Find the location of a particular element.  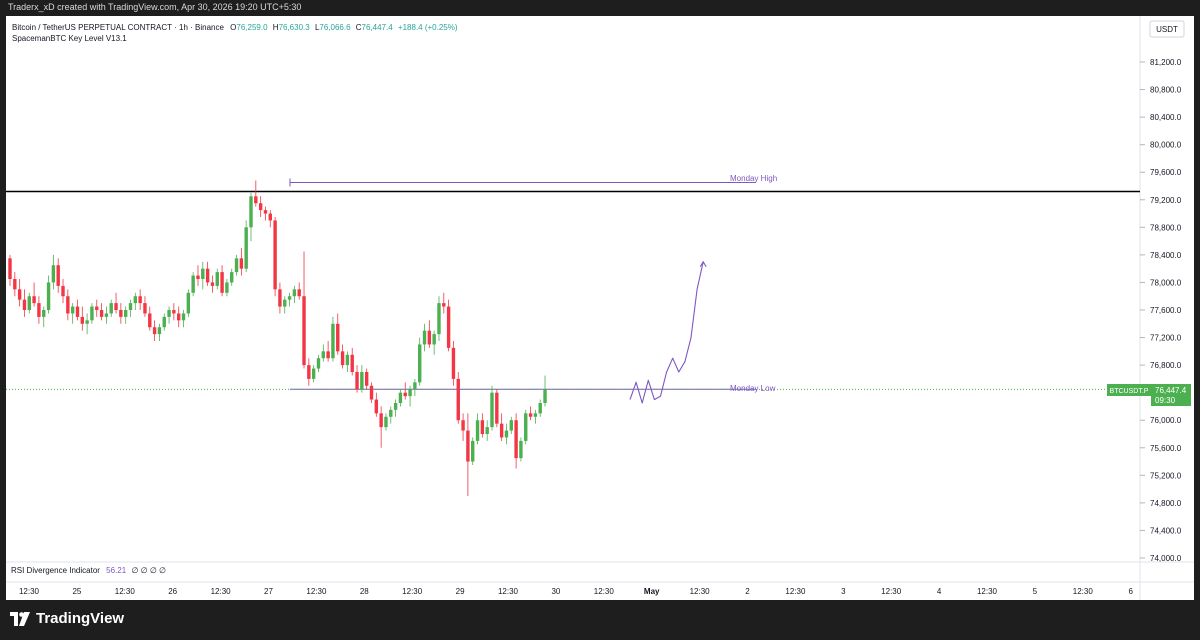

x-tick-label: 30 is located at coordinates (555, 591).